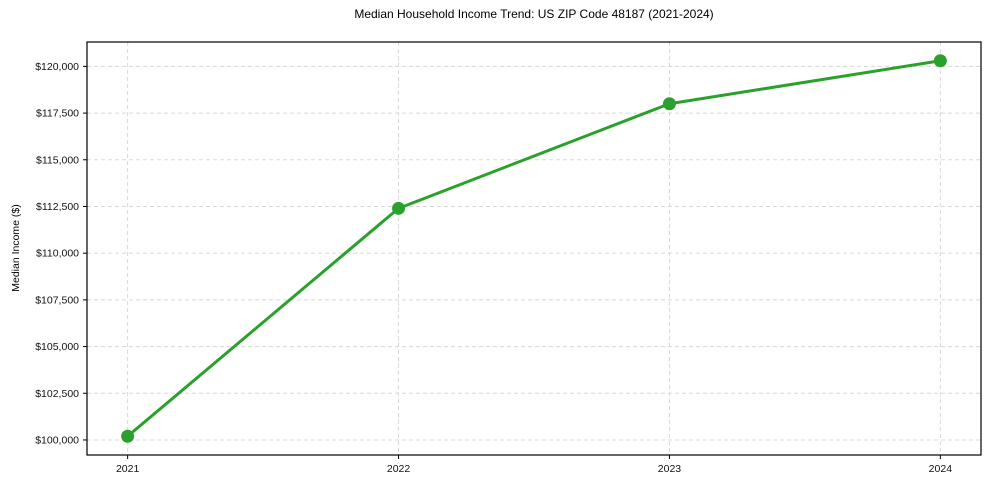 The height and width of the screenshot is (490, 989). I want to click on y-tick-label: $120,000, so click(57, 67).